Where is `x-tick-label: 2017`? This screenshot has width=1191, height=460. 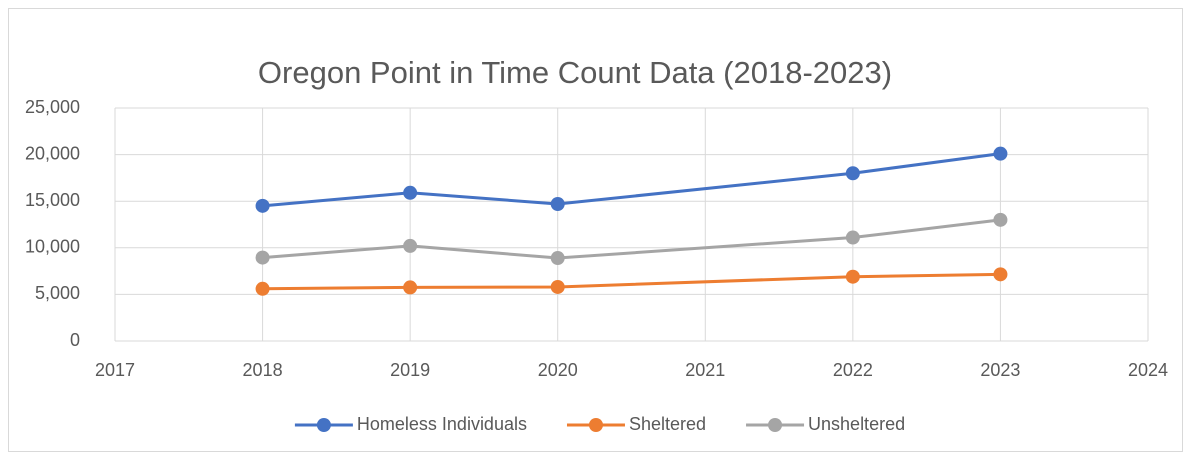
x-tick-label: 2017 is located at coordinates (115, 370).